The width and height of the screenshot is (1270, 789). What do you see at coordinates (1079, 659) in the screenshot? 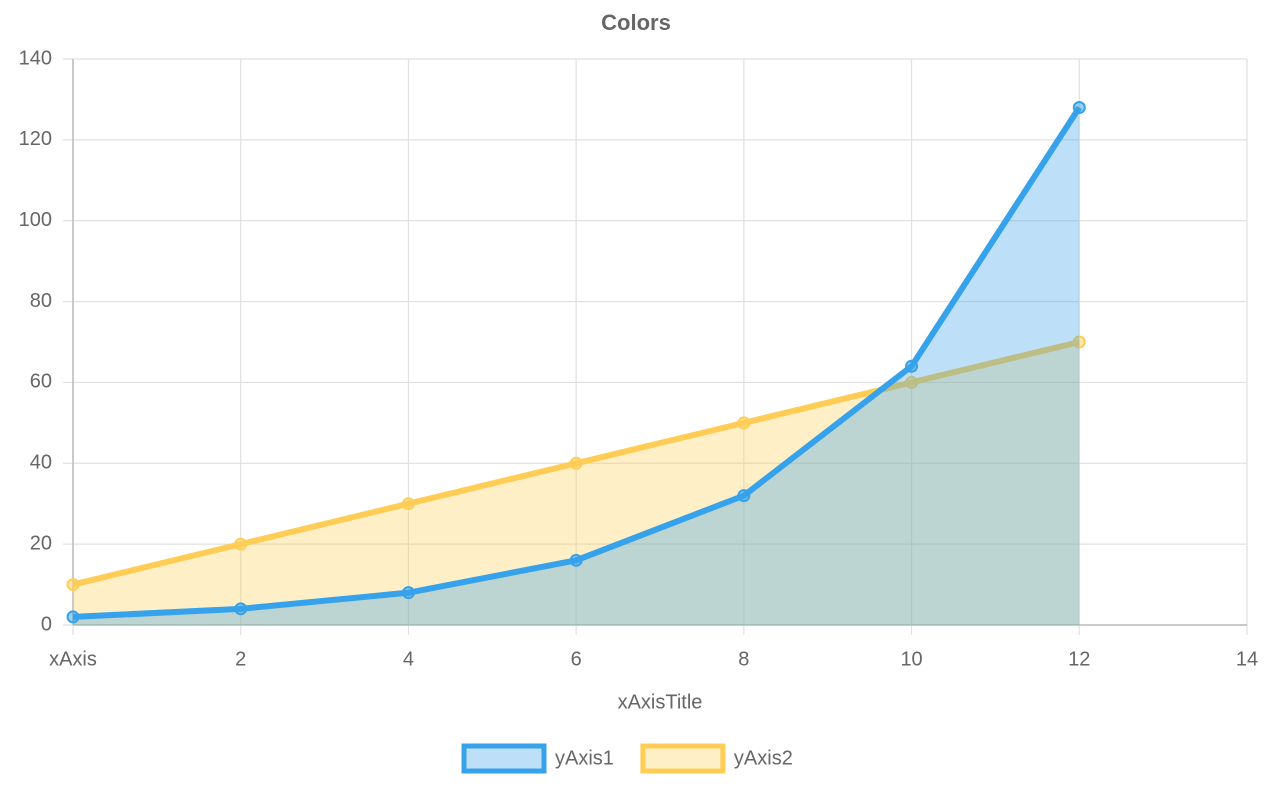
I see `x-tick-label: 12` at bounding box center [1079, 659].